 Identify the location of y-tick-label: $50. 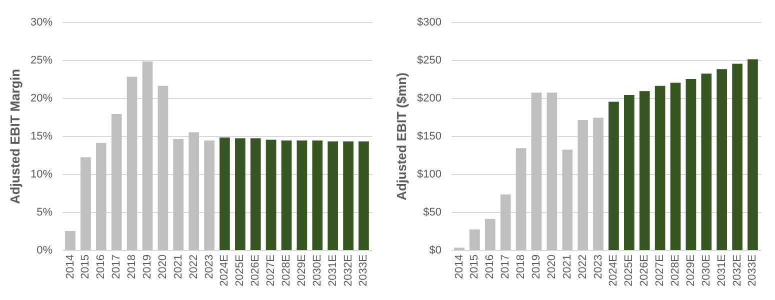
(432, 212).